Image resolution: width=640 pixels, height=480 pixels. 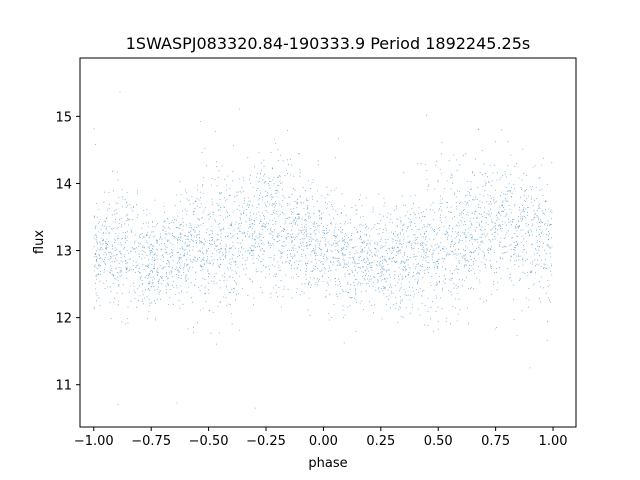 I want to click on x-tick-label: 1.00, so click(x=553, y=441).